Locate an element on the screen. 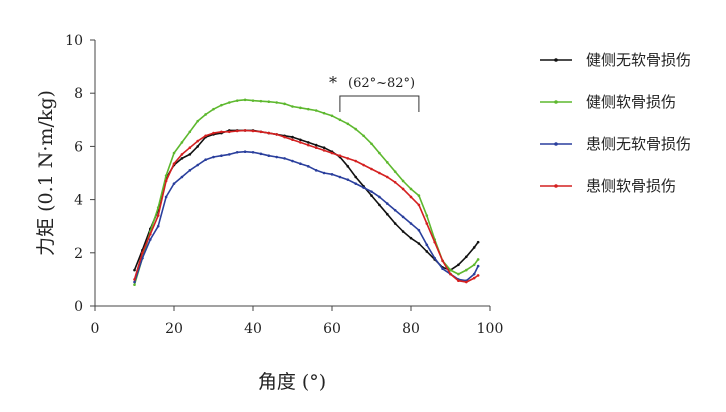 The width and height of the screenshot is (726, 412). x-tick-label: 80 is located at coordinates (411, 329).